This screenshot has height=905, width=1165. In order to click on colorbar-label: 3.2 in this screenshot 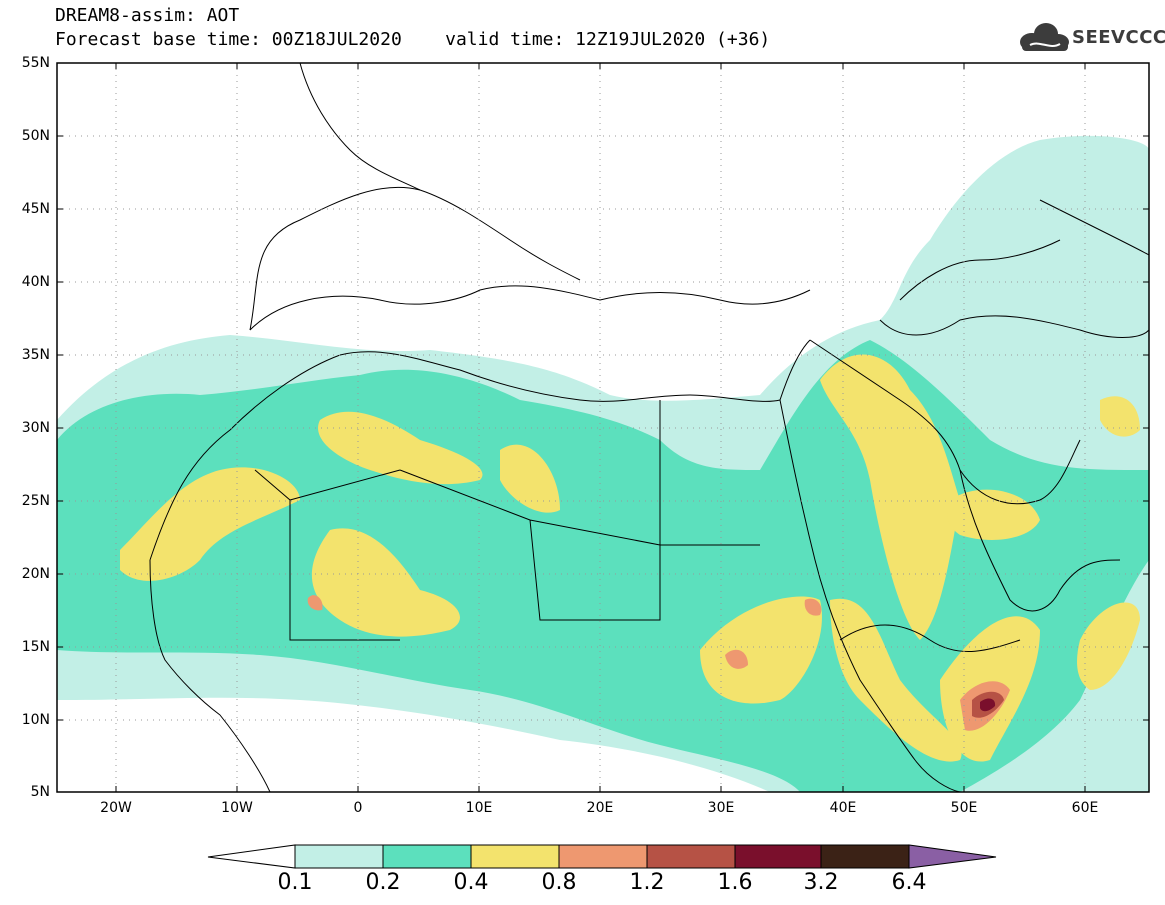, I will do `click(821, 882)`.